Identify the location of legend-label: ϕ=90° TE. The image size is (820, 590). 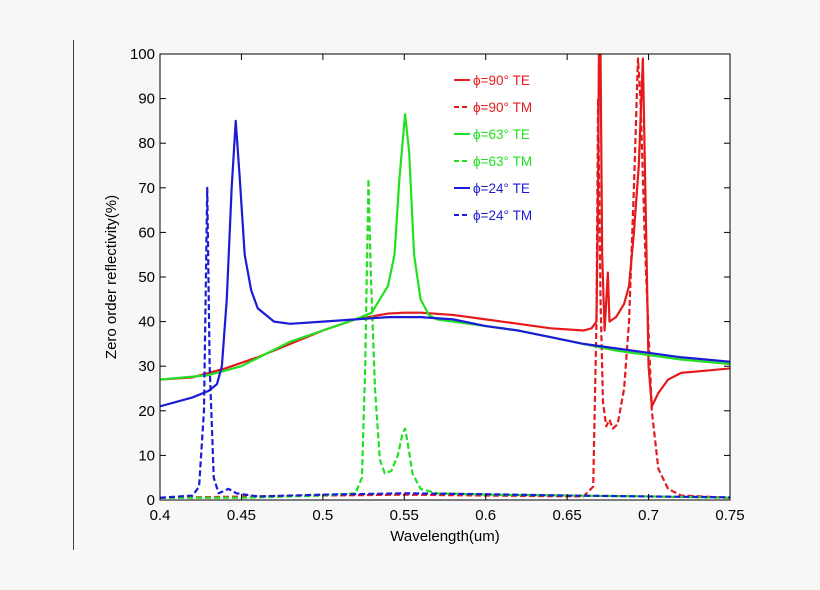
(501, 80).